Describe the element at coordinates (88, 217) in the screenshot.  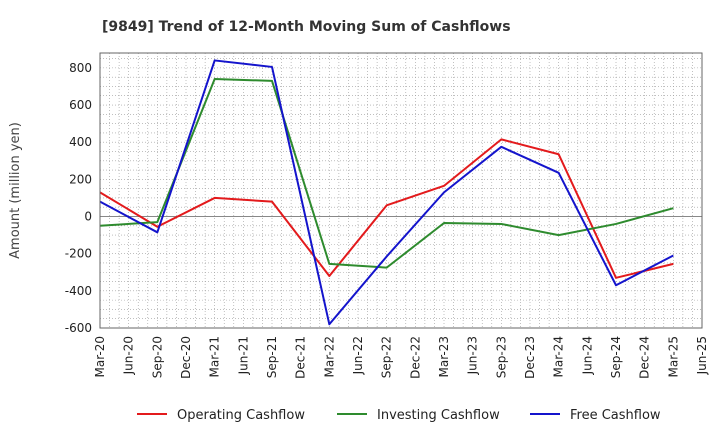
I see `y-tick-label: 0` at that location.